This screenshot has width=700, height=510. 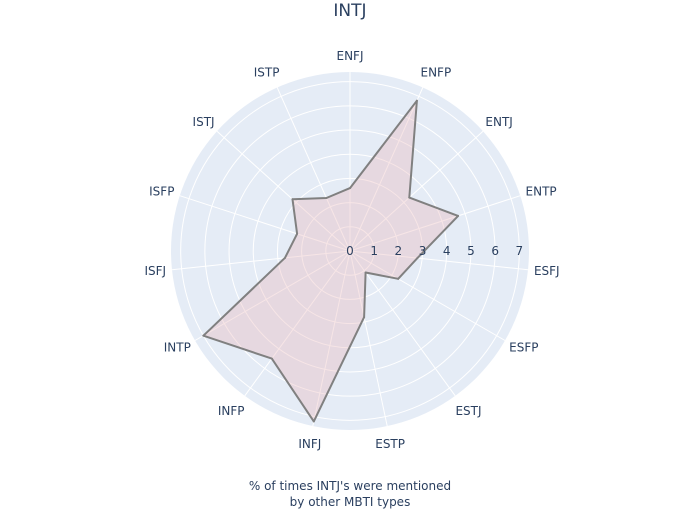 I want to click on data-point-estj, so click(x=365, y=272).